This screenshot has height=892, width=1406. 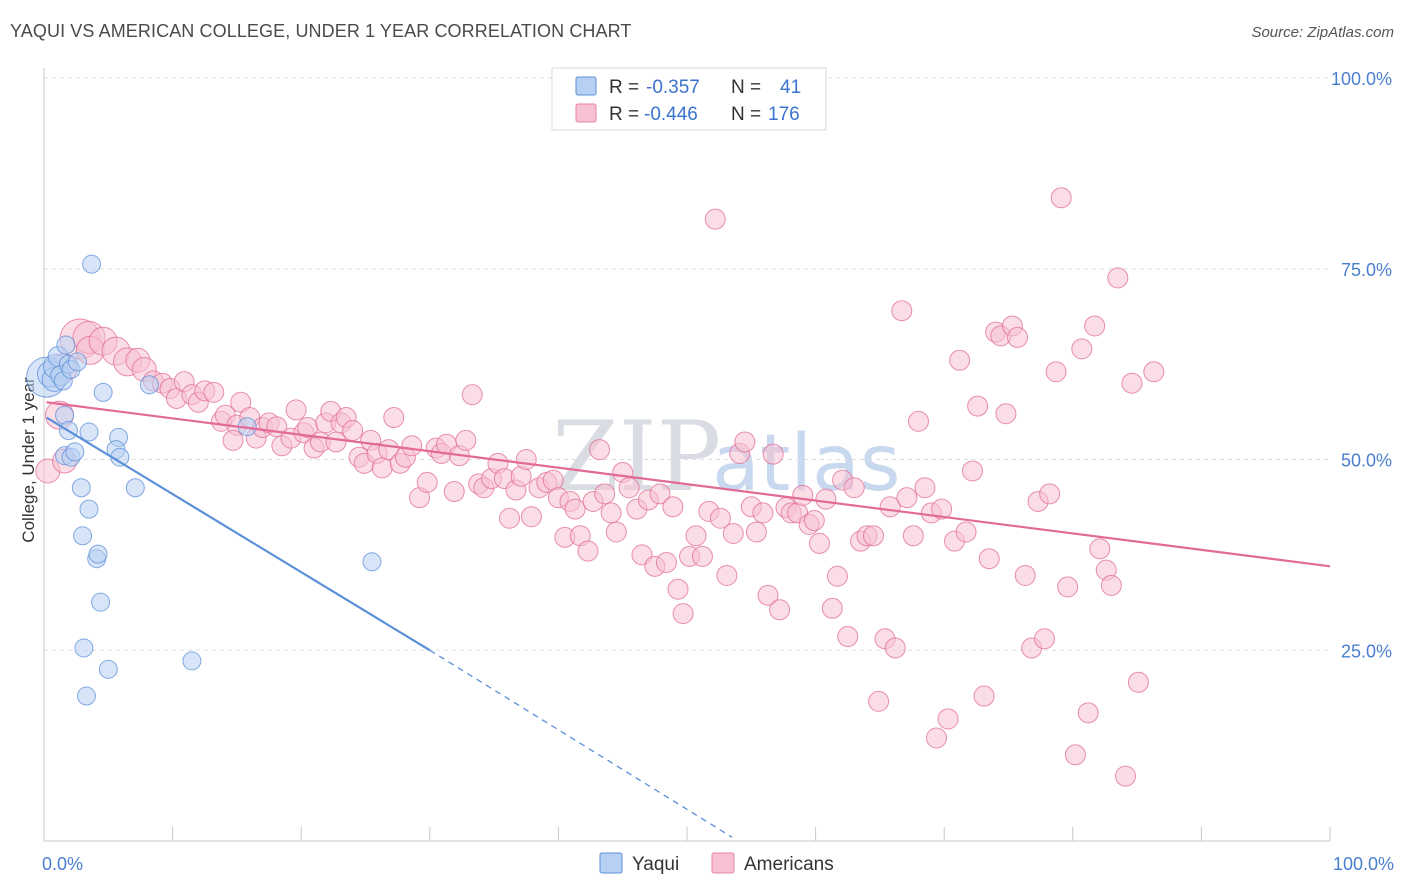 I want to click on y-tick-label-25: 25.0%, so click(x=1366, y=651).